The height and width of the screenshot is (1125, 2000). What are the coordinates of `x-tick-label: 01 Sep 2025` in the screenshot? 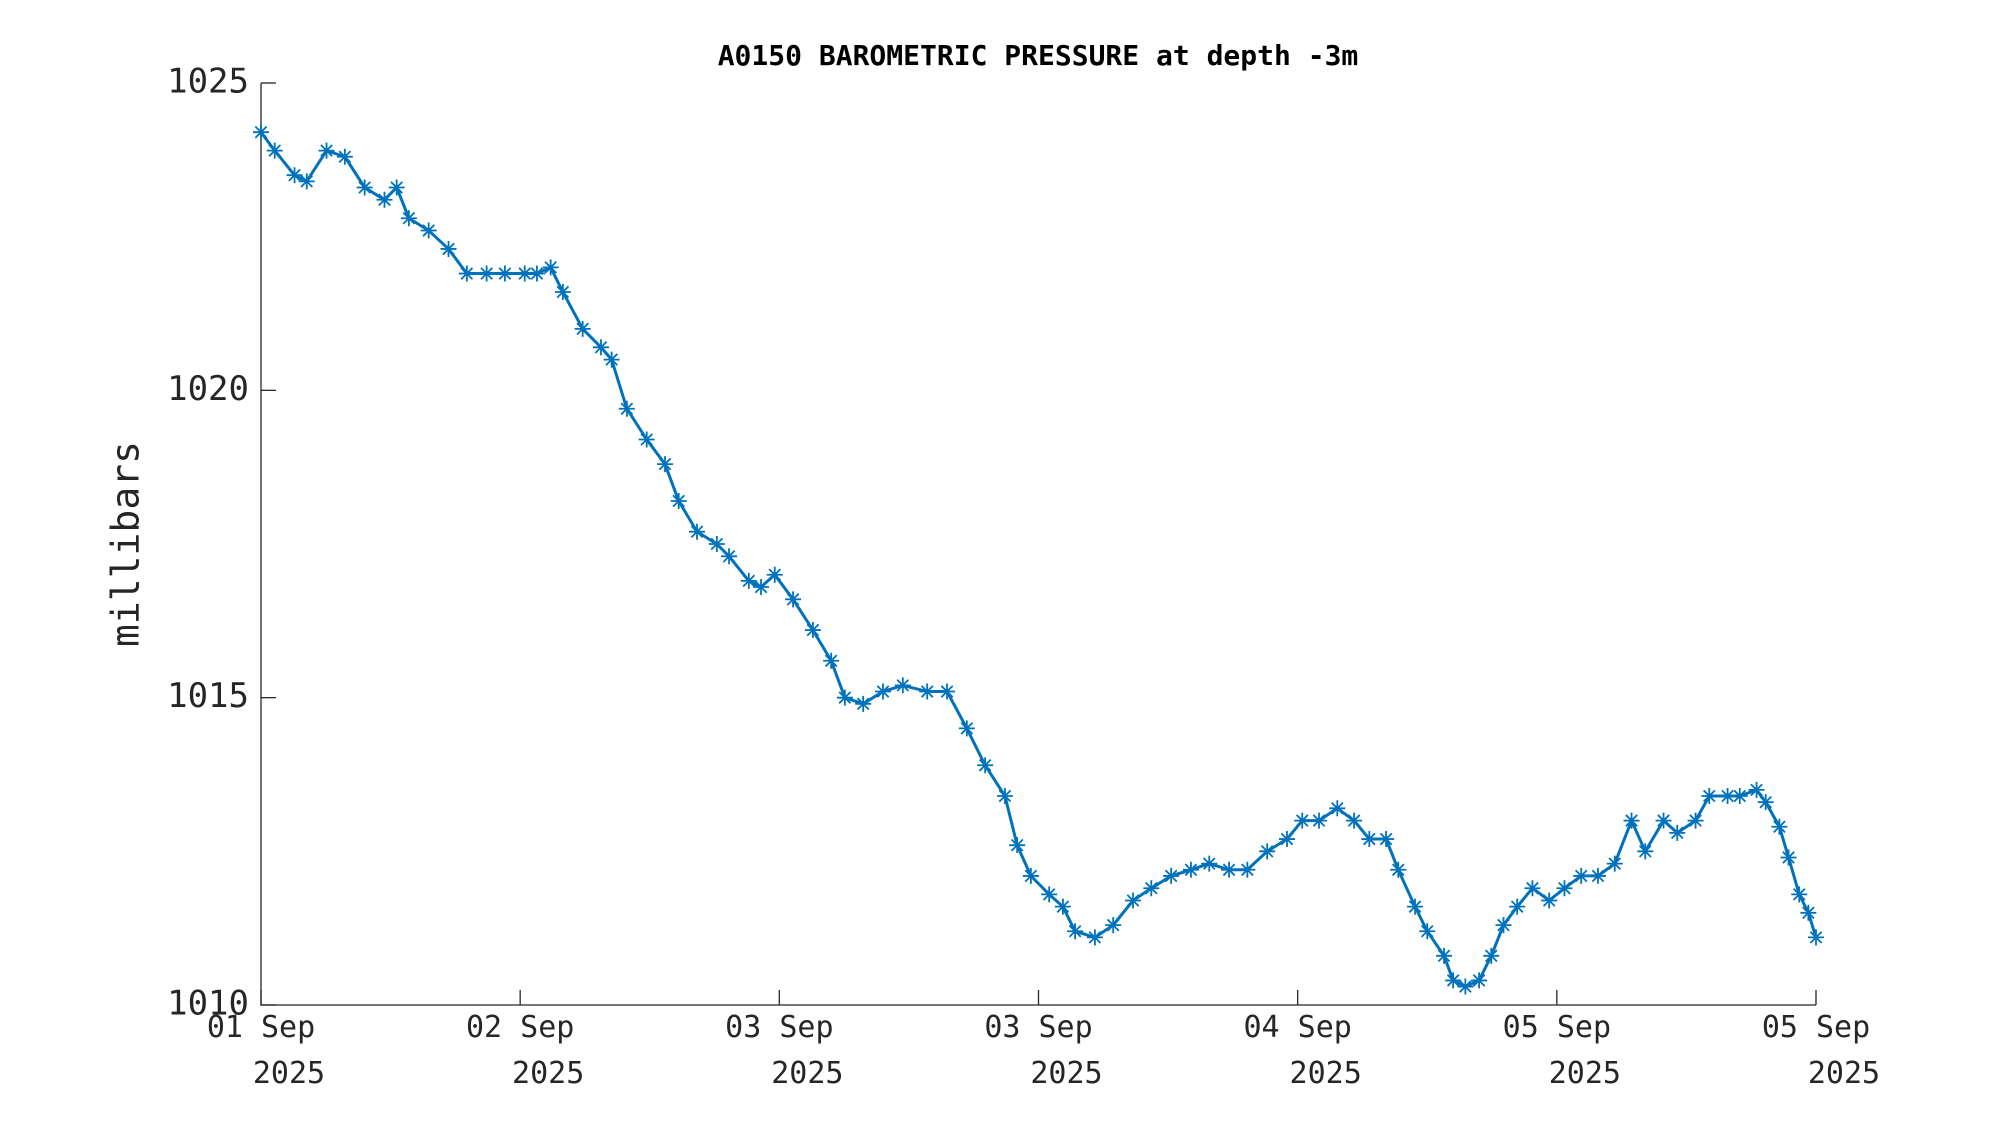 It's located at (266, 1050).